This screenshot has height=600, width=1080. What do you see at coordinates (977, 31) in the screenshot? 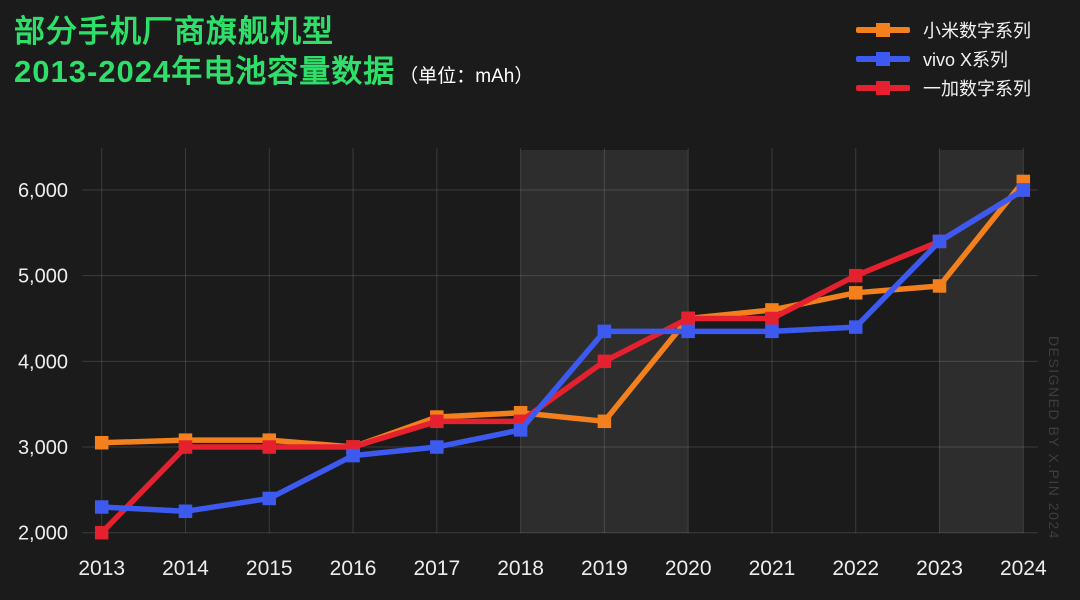
I see `legend-label: 小米数字系列` at bounding box center [977, 31].